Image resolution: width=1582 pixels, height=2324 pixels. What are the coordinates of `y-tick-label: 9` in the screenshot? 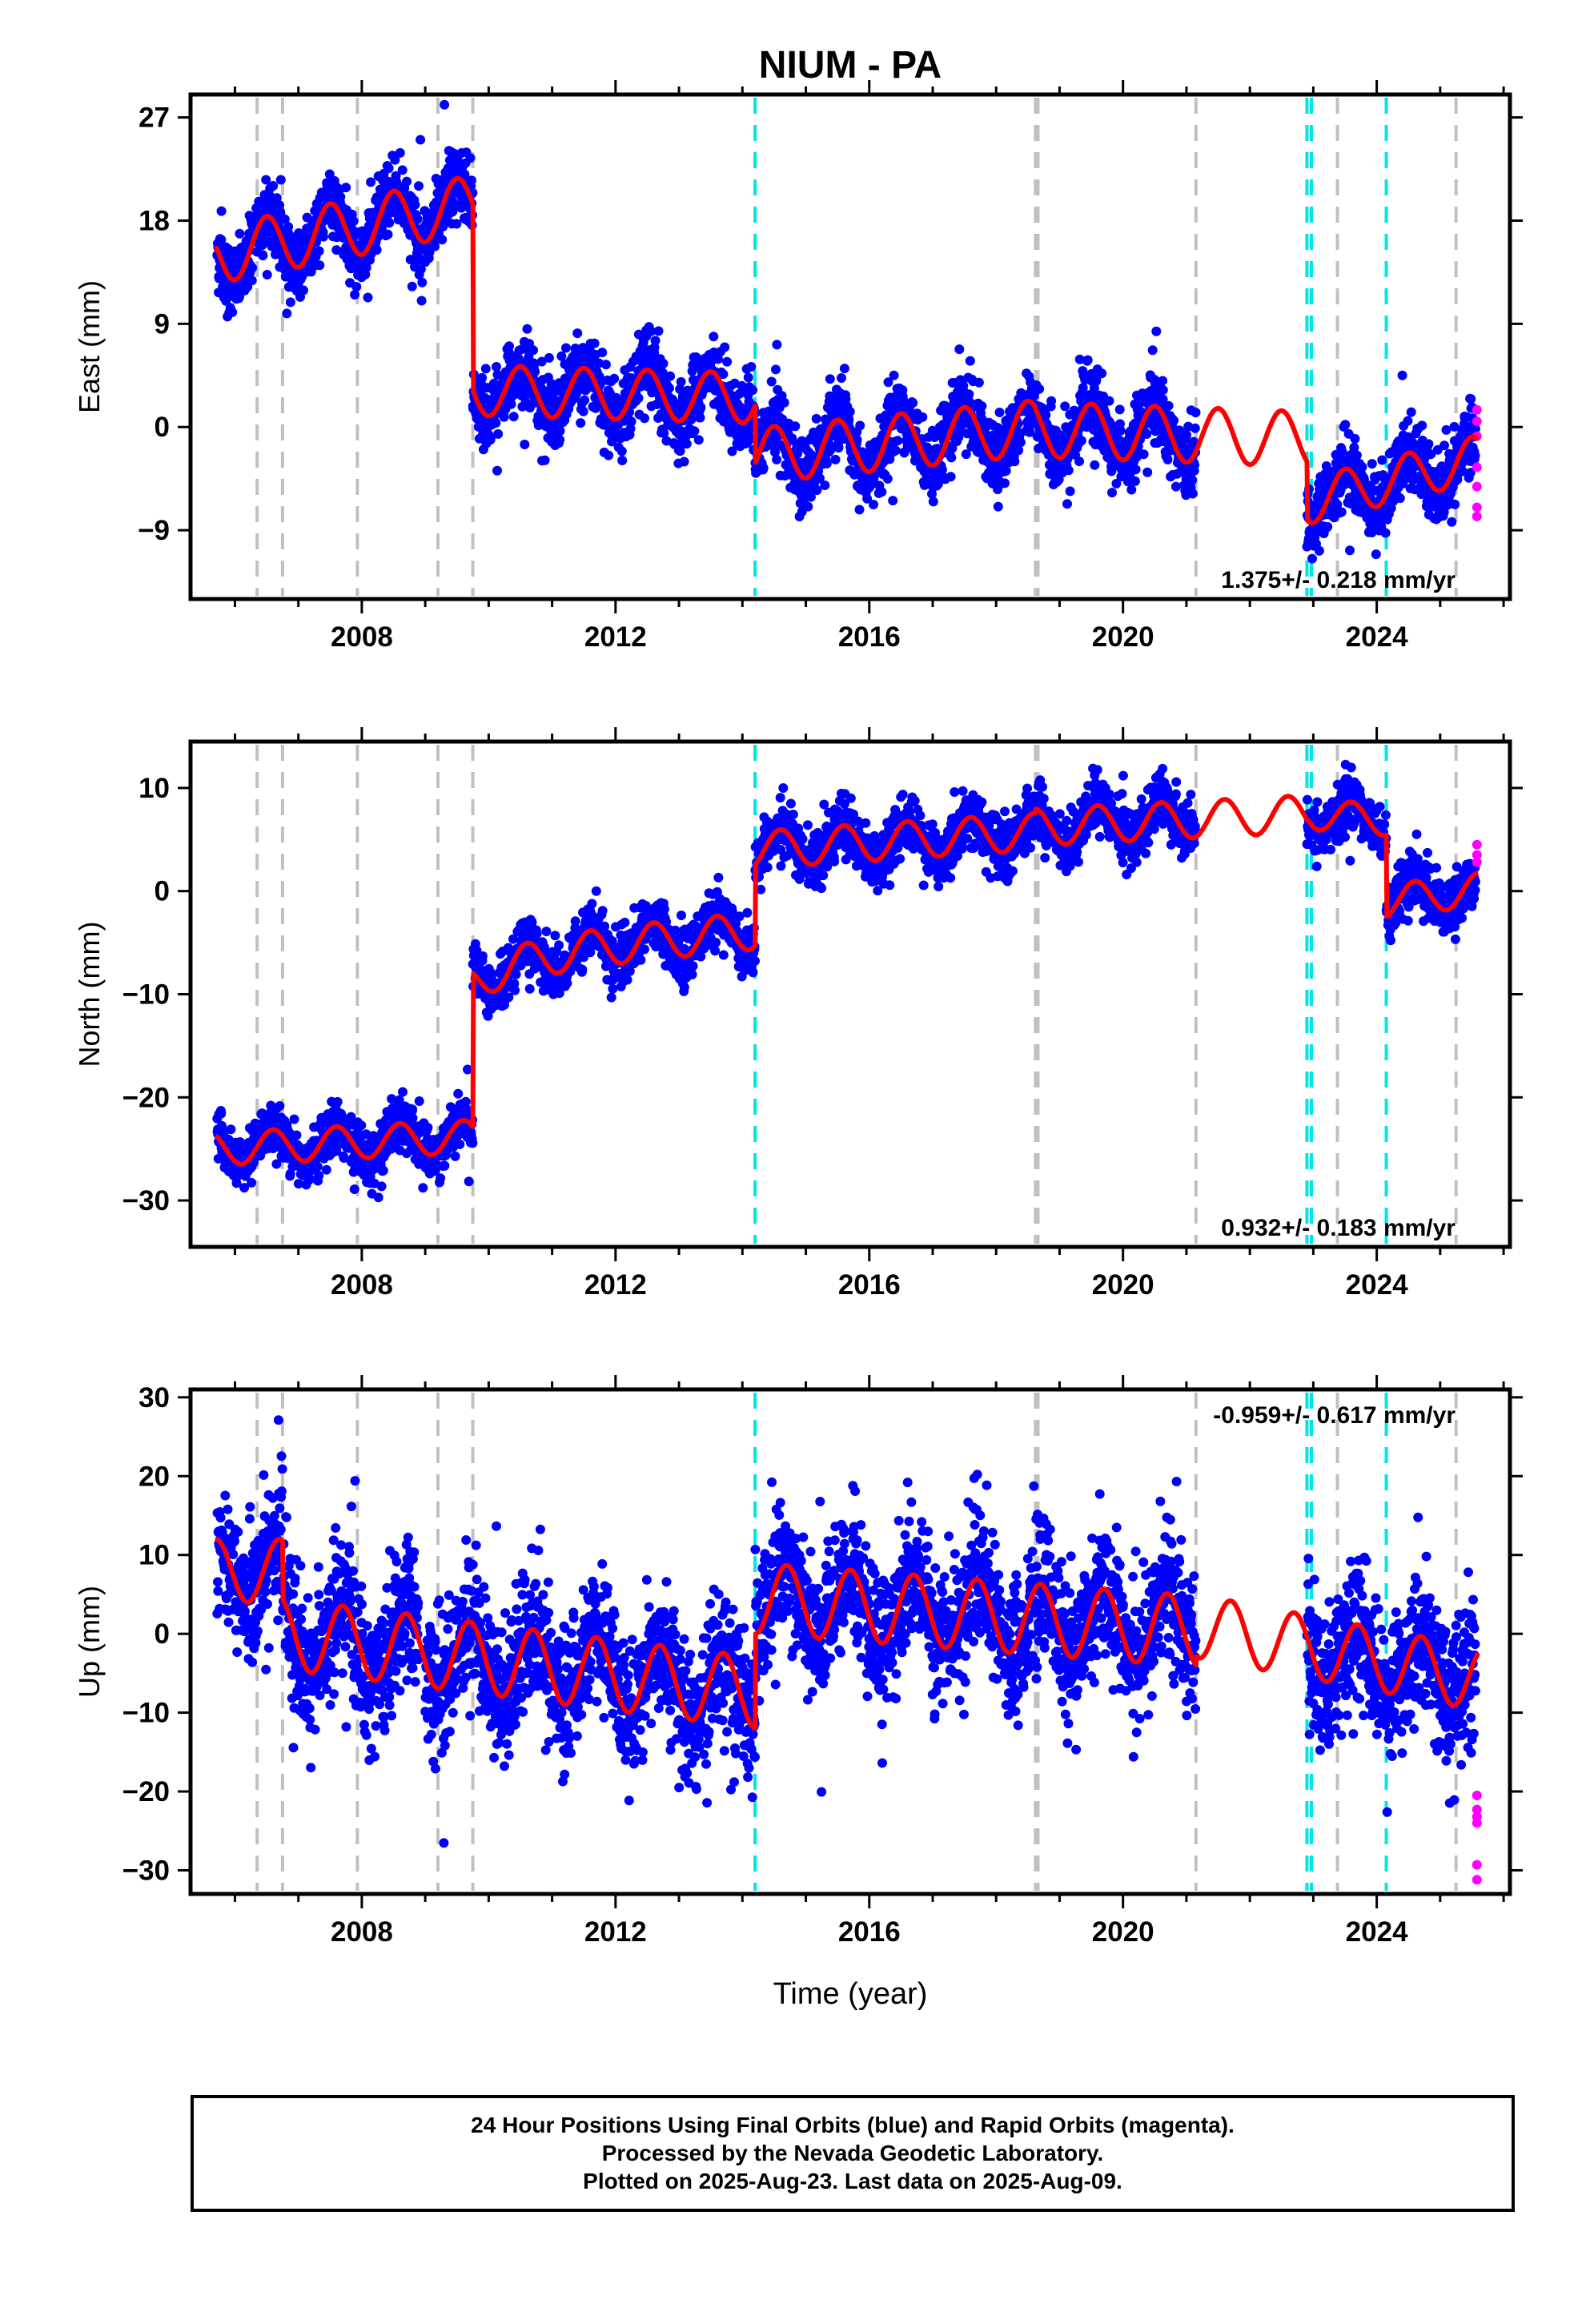 It's located at (162, 324).